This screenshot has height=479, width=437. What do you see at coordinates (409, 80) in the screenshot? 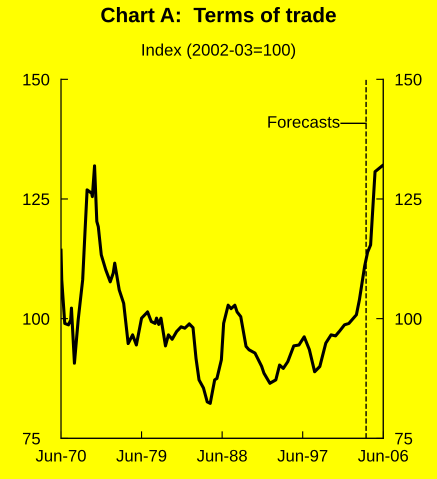
I see `y2-tick-label: 150` at bounding box center [409, 80].